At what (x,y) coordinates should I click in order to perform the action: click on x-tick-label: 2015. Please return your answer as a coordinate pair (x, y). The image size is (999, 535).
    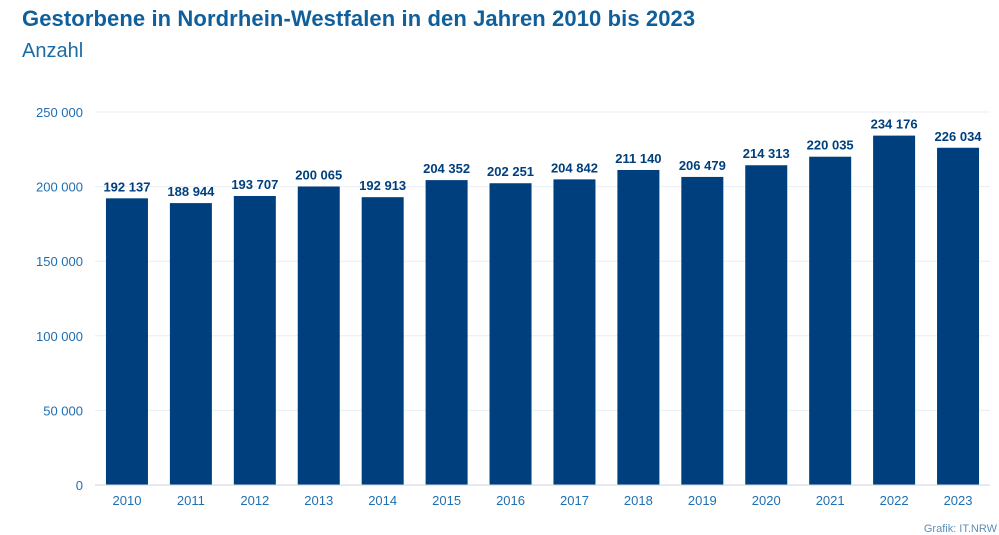
    Looking at the image, I should click on (446, 500).